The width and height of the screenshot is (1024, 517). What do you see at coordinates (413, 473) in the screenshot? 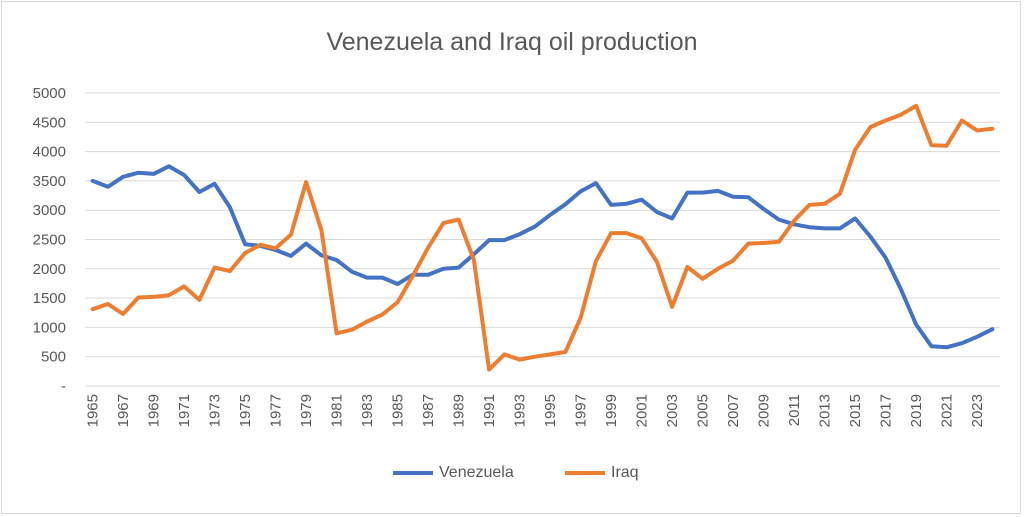
I see `legend-swatch-venezuela` at bounding box center [413, 473].